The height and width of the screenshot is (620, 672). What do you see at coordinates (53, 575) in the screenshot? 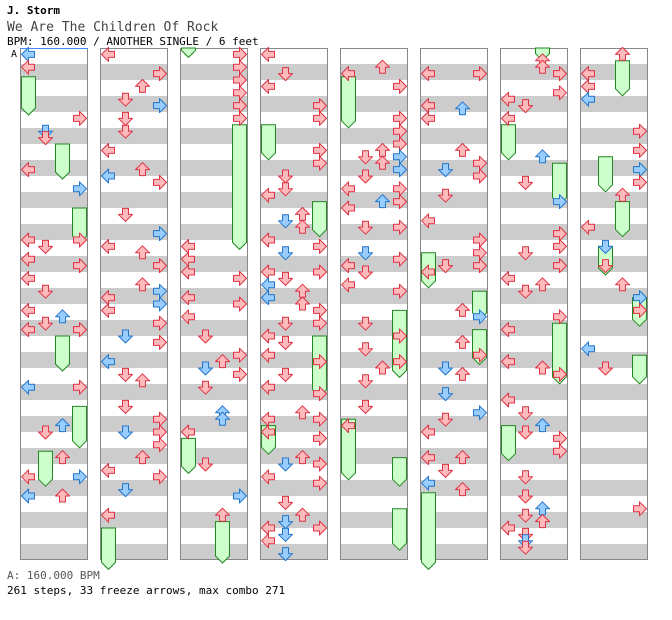
I see `bpm-summary: A: 160.000 BPM` at bounding box center [53, 575].